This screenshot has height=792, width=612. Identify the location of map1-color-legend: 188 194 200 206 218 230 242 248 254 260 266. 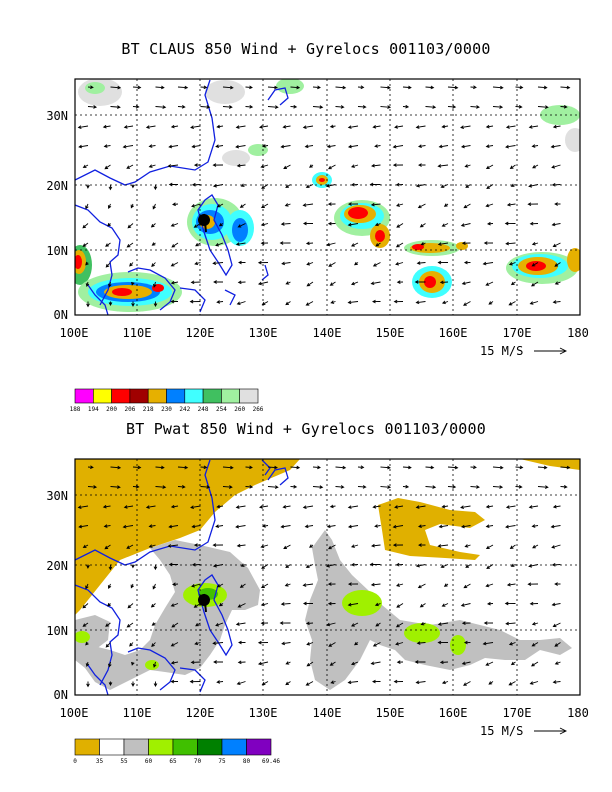
(167, 400).